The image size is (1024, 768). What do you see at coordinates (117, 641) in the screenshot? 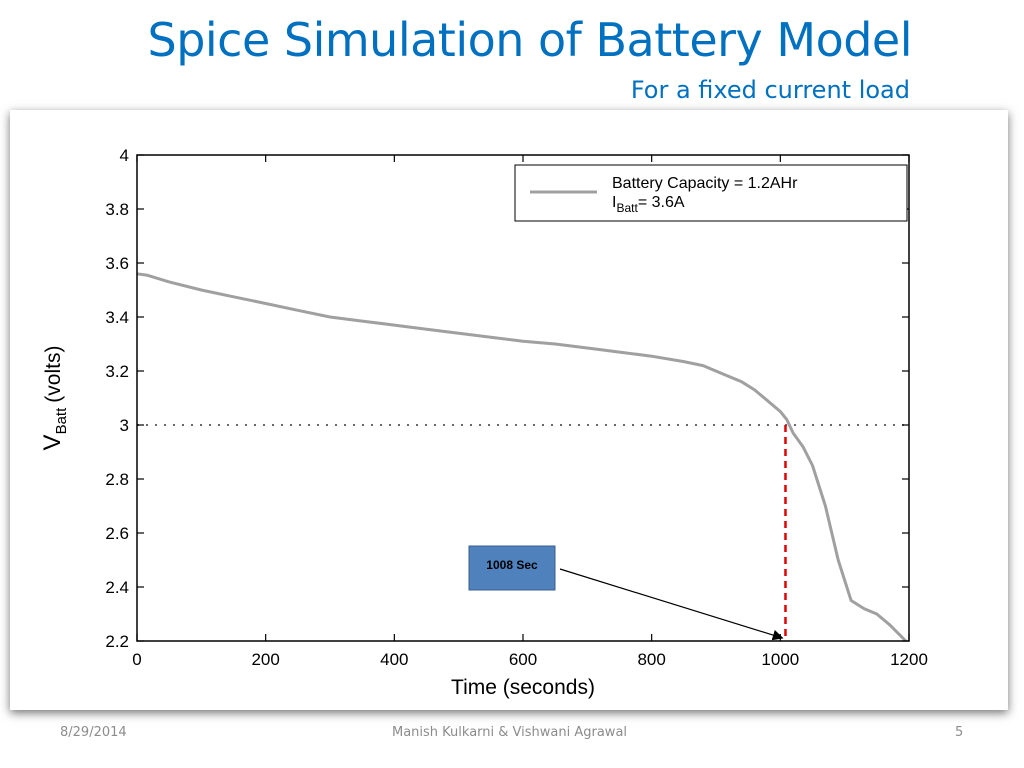
I see `y-tick-label: 2.2` at bounding box center [117, 641].